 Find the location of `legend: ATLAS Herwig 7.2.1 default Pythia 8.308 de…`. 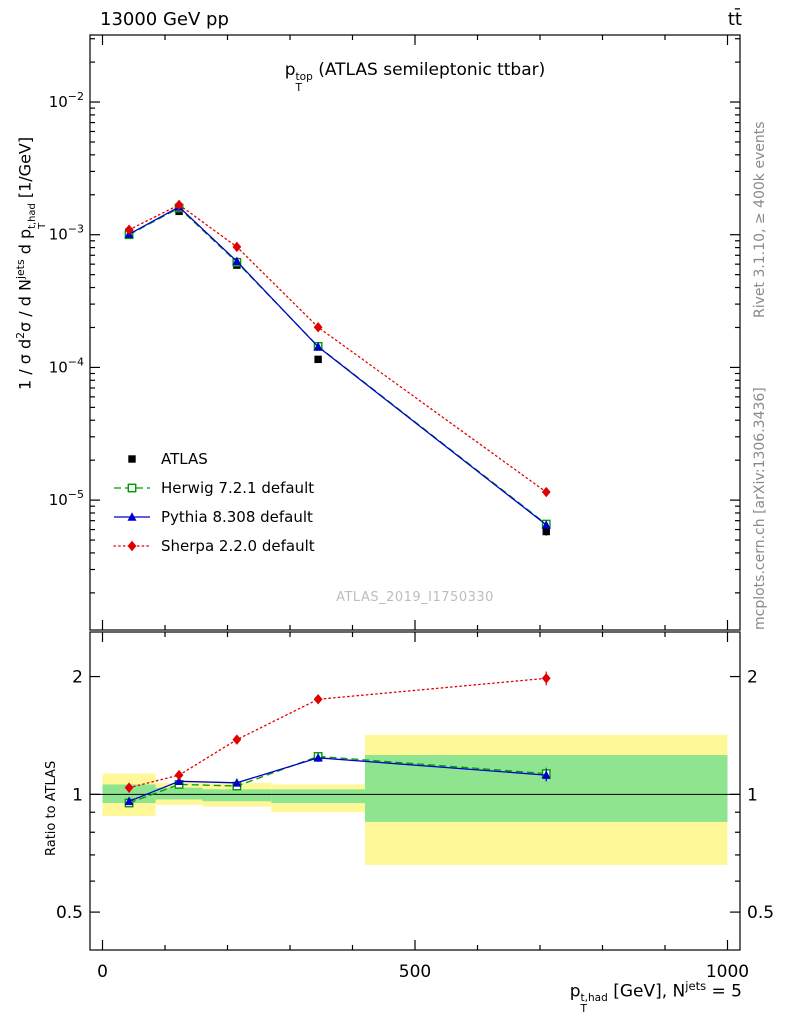

legend: ATLAS Herwig 7.2.1 default Pythia 8.308 de… is located at coordinates (213, 502).